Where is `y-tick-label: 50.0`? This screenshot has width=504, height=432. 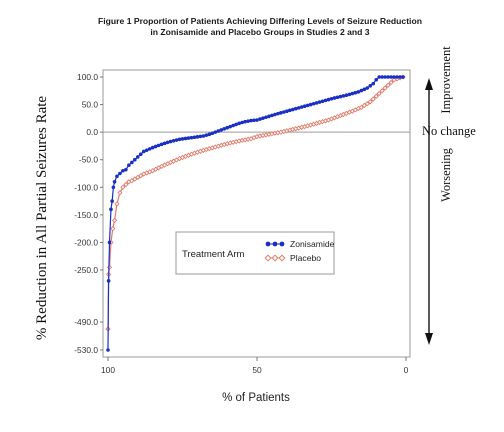
y-tick-label: 50.0 is located at coordinates (90, 105).